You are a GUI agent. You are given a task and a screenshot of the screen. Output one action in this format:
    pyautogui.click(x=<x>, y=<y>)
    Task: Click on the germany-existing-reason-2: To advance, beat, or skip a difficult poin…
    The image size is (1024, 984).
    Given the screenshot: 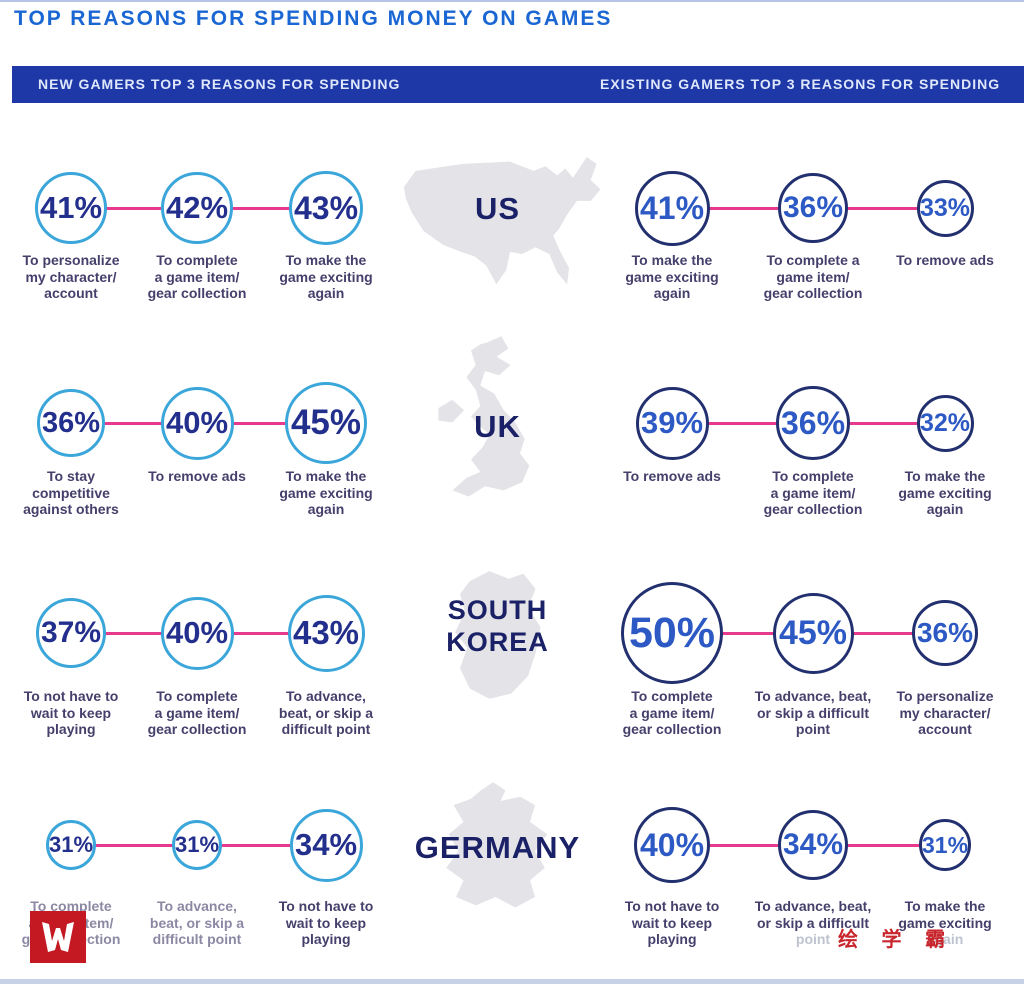 What is the action you would take?
    pyautogui.click(x=813, y=922)
    